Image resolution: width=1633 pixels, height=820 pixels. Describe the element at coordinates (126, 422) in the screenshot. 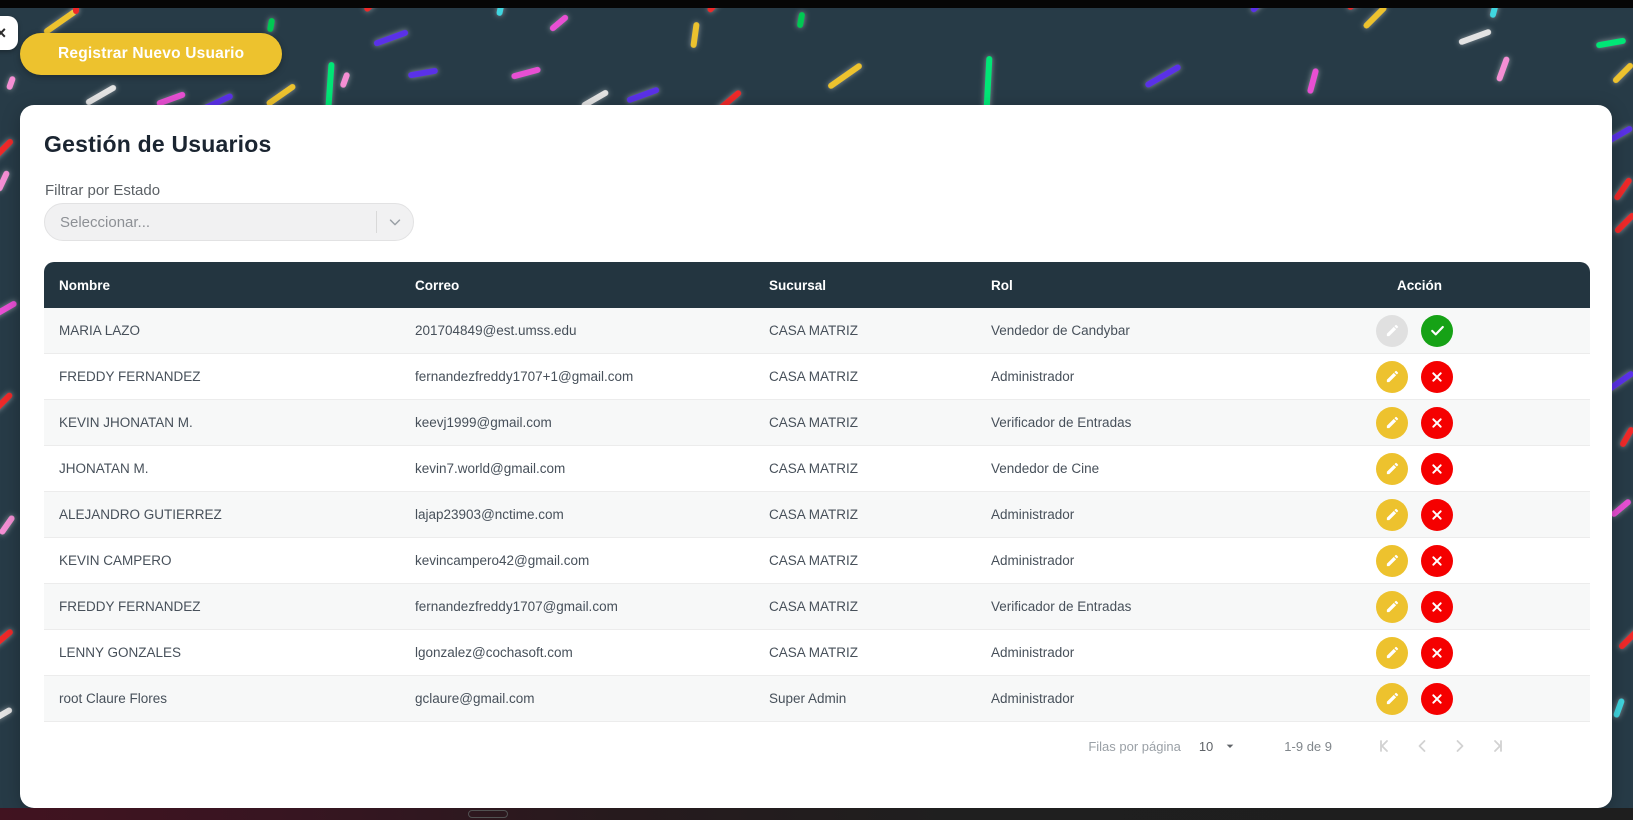

I see `cell-nombre: KEVIN JHONATAN M.` at that location.